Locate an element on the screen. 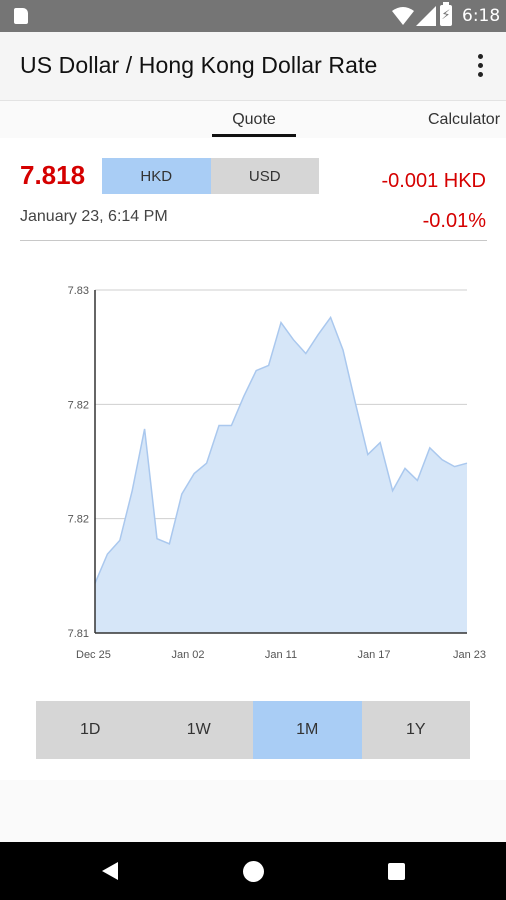 Image resolution: width=506 pixels, height=900 pixels. quote-timestamp: January 23, 6:14 PM is located at coordinates (94, 216).